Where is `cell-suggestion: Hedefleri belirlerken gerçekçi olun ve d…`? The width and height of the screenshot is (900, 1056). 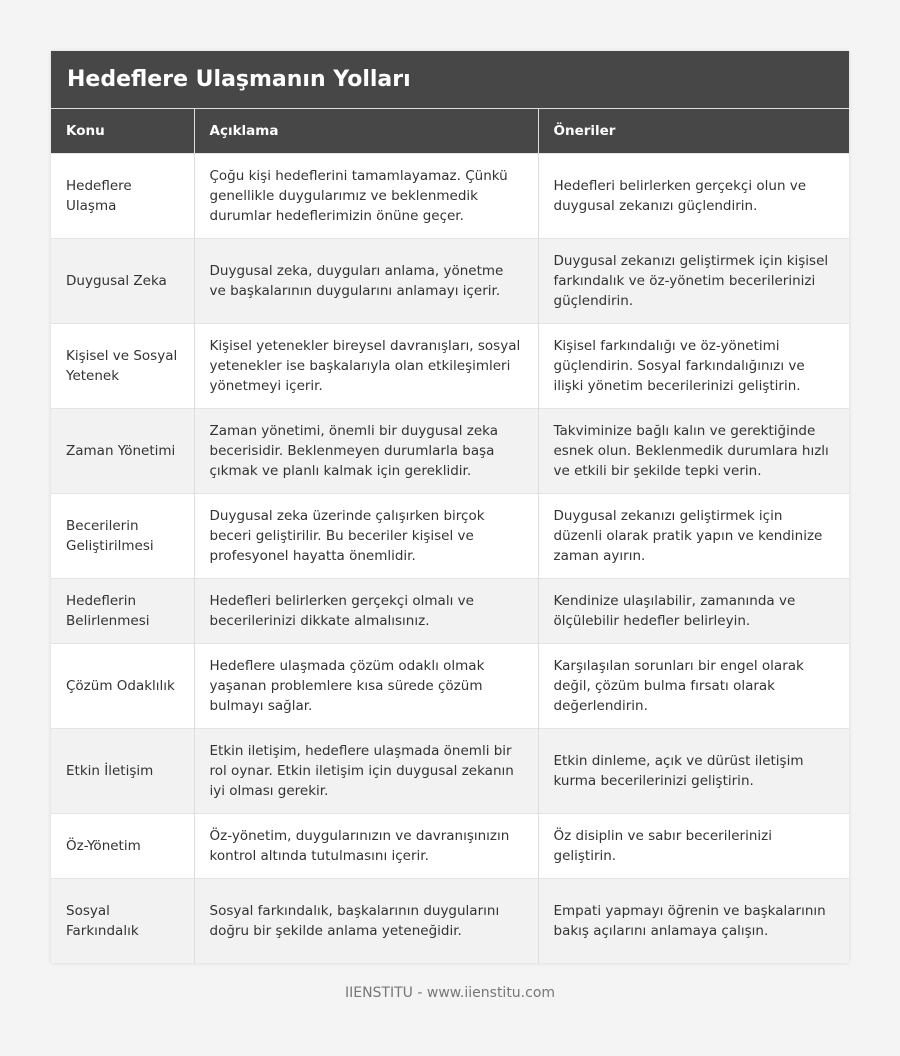
cell-suggestion: Hedefleri belirlerken gerçekçi olun ve d… is located at coordinates (693, 196).